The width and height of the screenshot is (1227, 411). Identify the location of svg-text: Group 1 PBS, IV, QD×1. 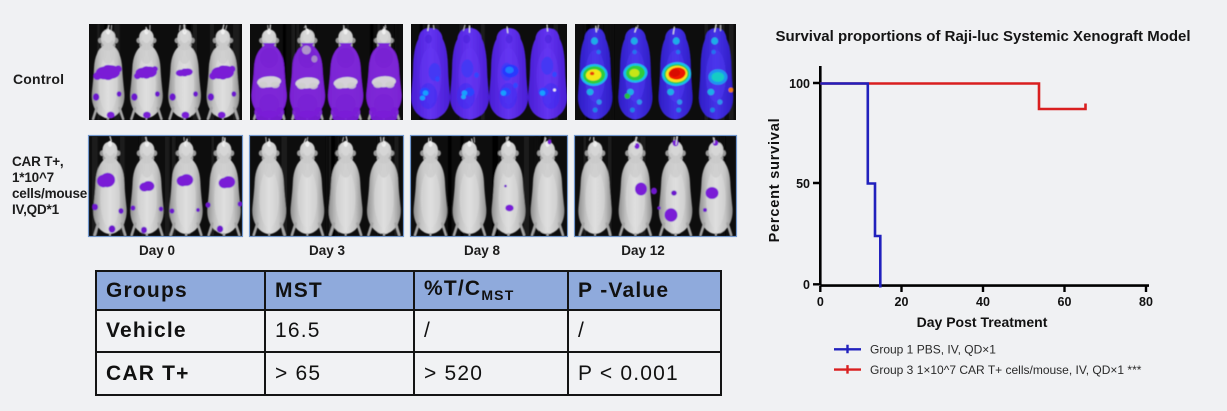
(933, 350).